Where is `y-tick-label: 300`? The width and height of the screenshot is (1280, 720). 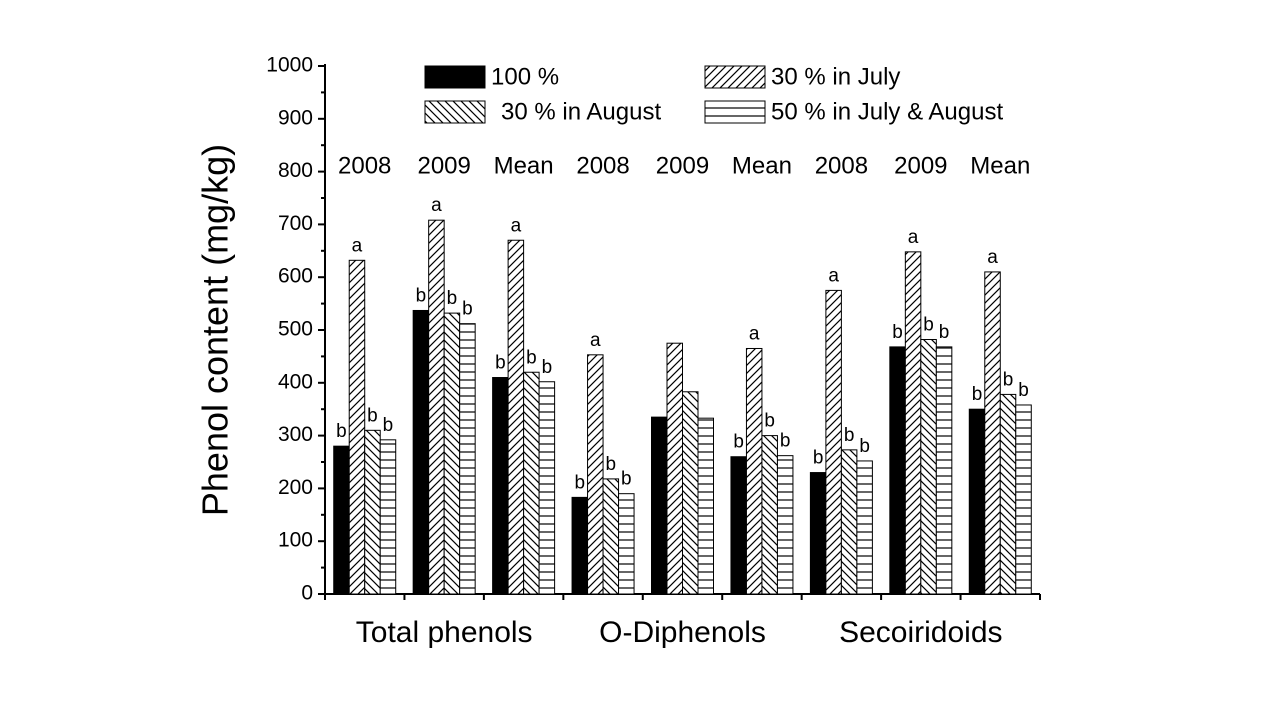 y-tick-label: 300 is located at coordinates (295, 434).